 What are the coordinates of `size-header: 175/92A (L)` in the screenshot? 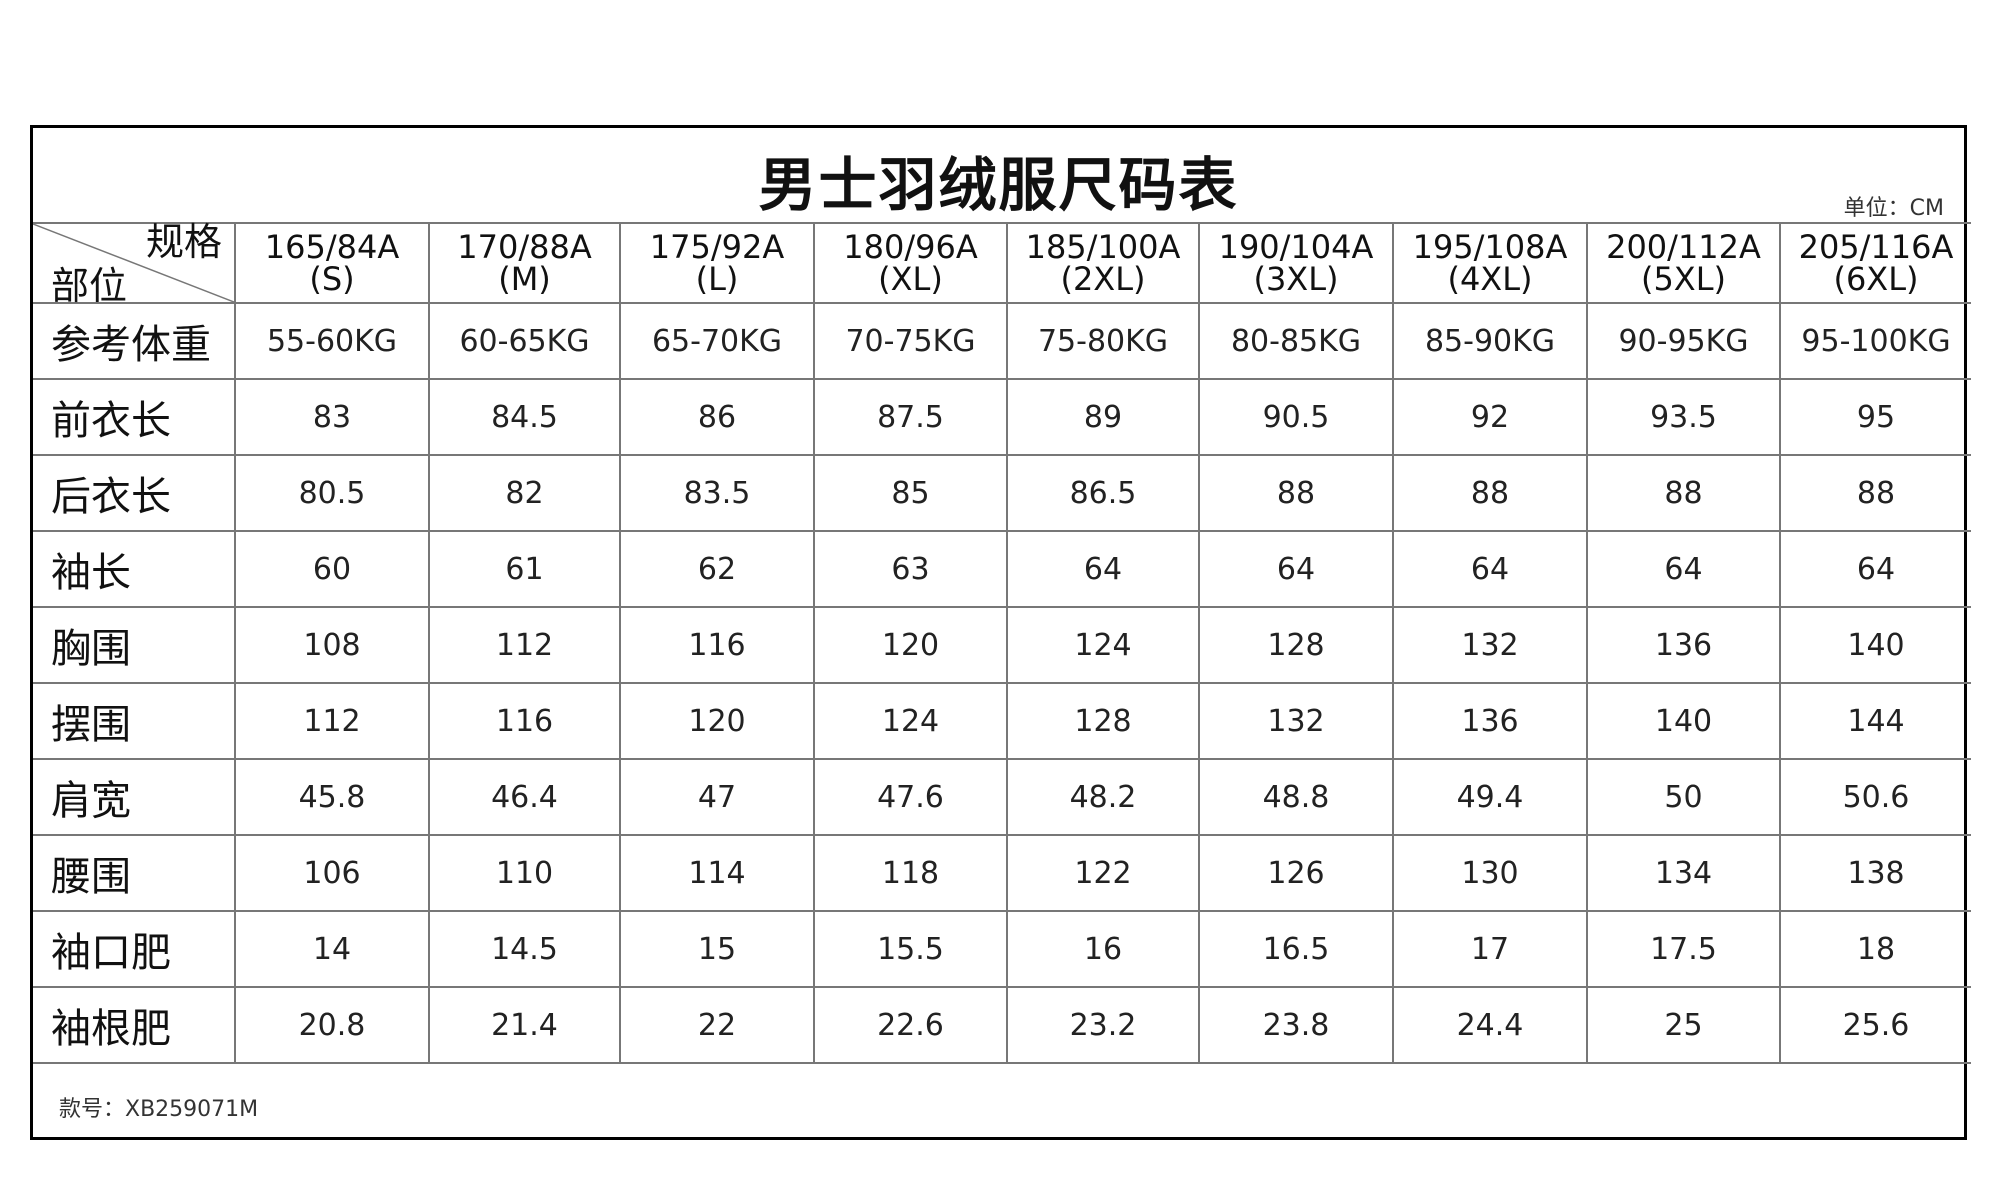 It's located at (717, 263).